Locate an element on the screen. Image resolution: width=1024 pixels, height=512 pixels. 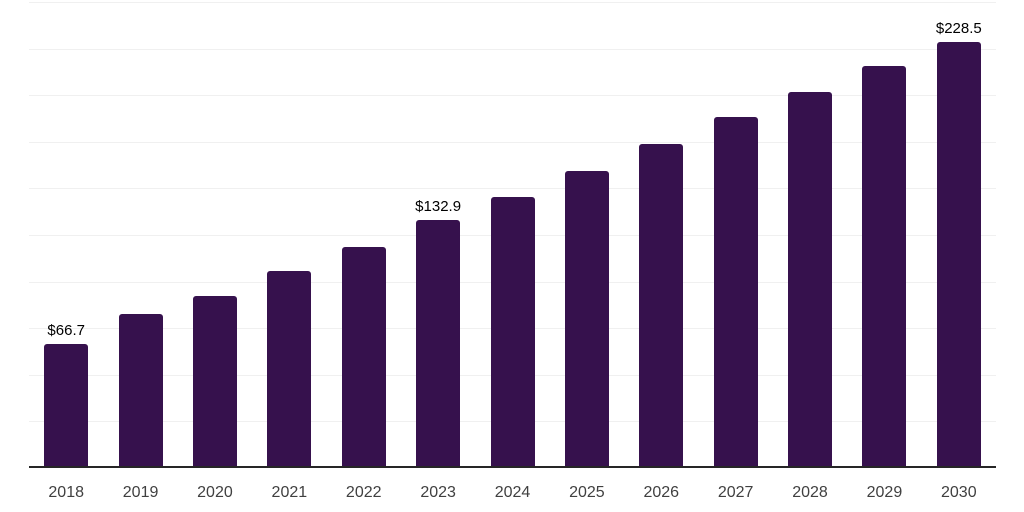
bar-2026 is located at coordinates (661, 306).